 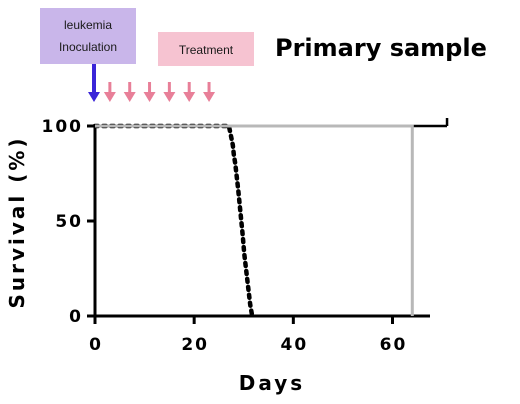 I want to click on treatment-label-box, so click(x=206, y=49).